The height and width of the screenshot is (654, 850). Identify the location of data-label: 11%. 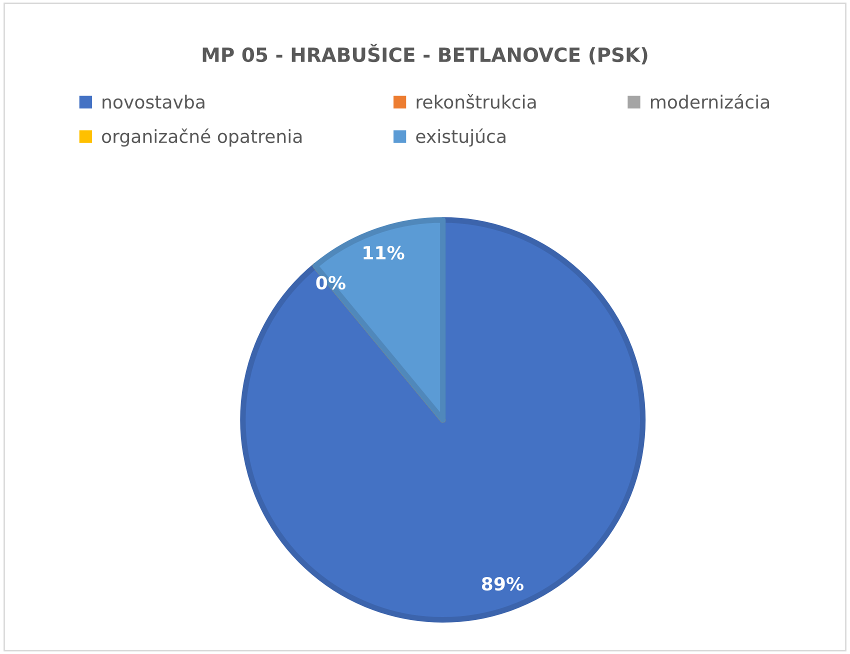
(384, 253).